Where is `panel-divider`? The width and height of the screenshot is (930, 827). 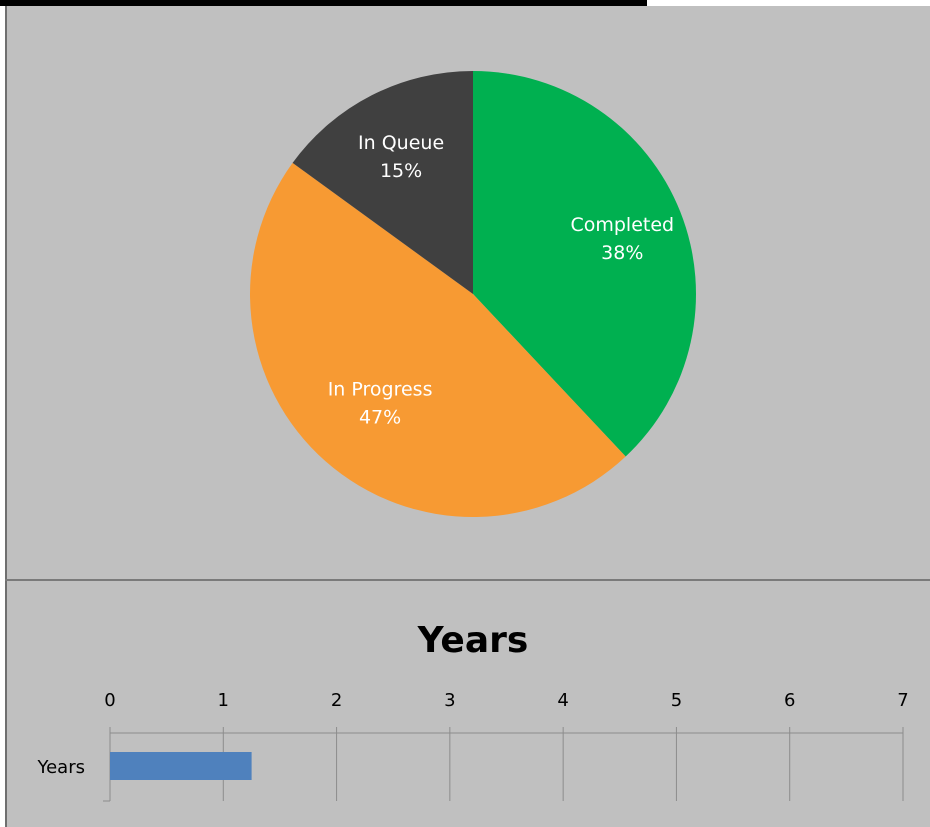 panel-divider is located at coordinates (467, 580).